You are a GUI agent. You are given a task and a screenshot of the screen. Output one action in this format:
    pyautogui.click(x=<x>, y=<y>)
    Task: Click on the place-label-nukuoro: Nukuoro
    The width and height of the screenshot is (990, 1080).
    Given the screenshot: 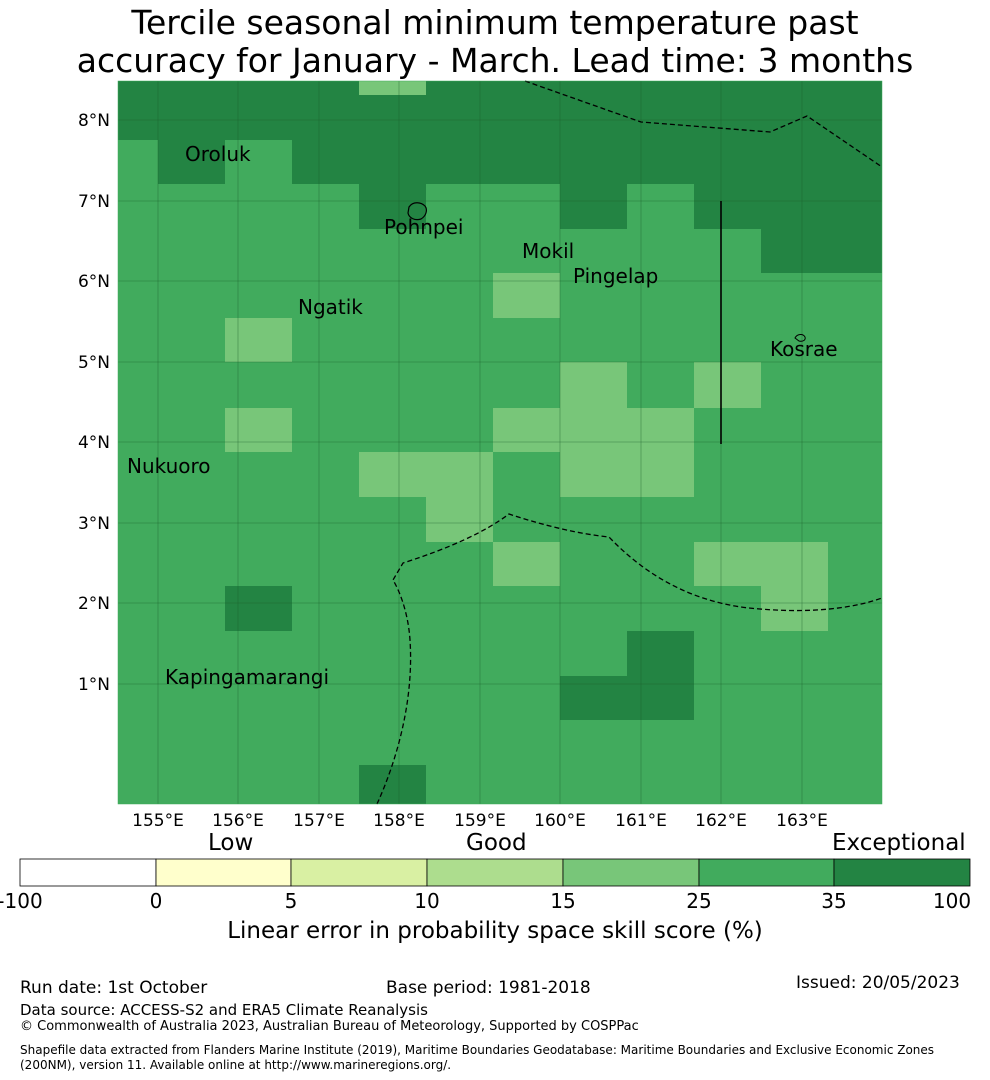 What is the action you would take?
    pyautogui.click(x=169, y=466)
    